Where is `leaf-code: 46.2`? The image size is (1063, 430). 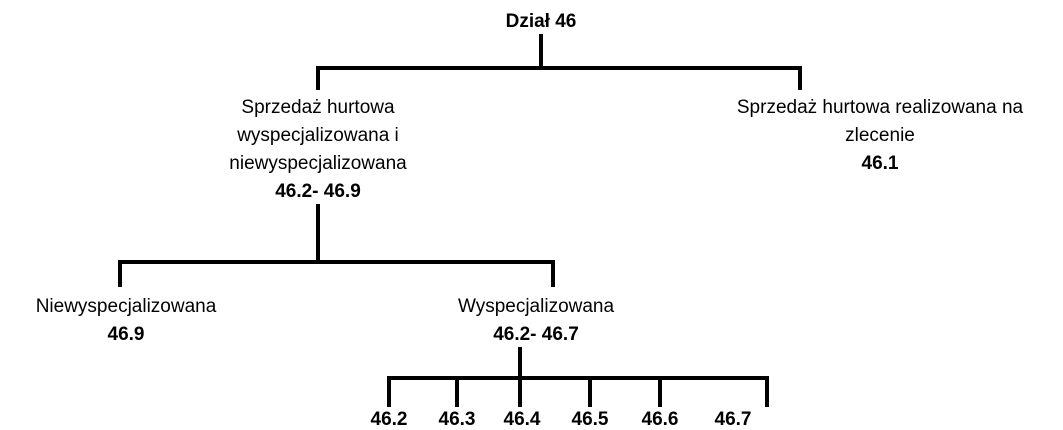
leaf-code: 46.2 is located at coordinates (389, 419).